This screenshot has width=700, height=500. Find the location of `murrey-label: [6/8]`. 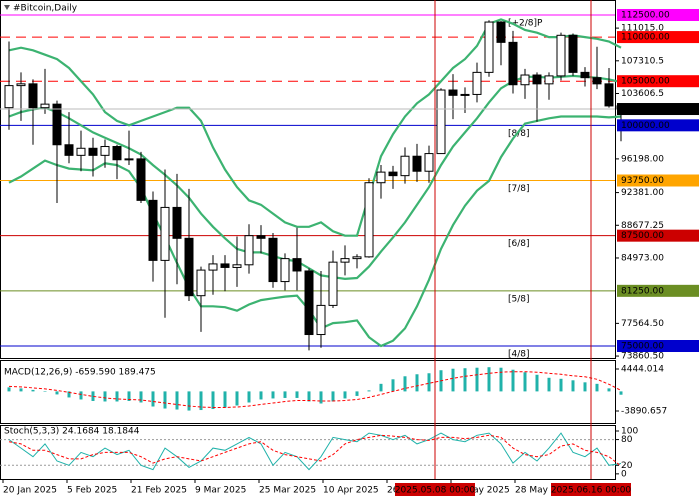

murrey-label: [6/8] is located at coordinates (519, 244).